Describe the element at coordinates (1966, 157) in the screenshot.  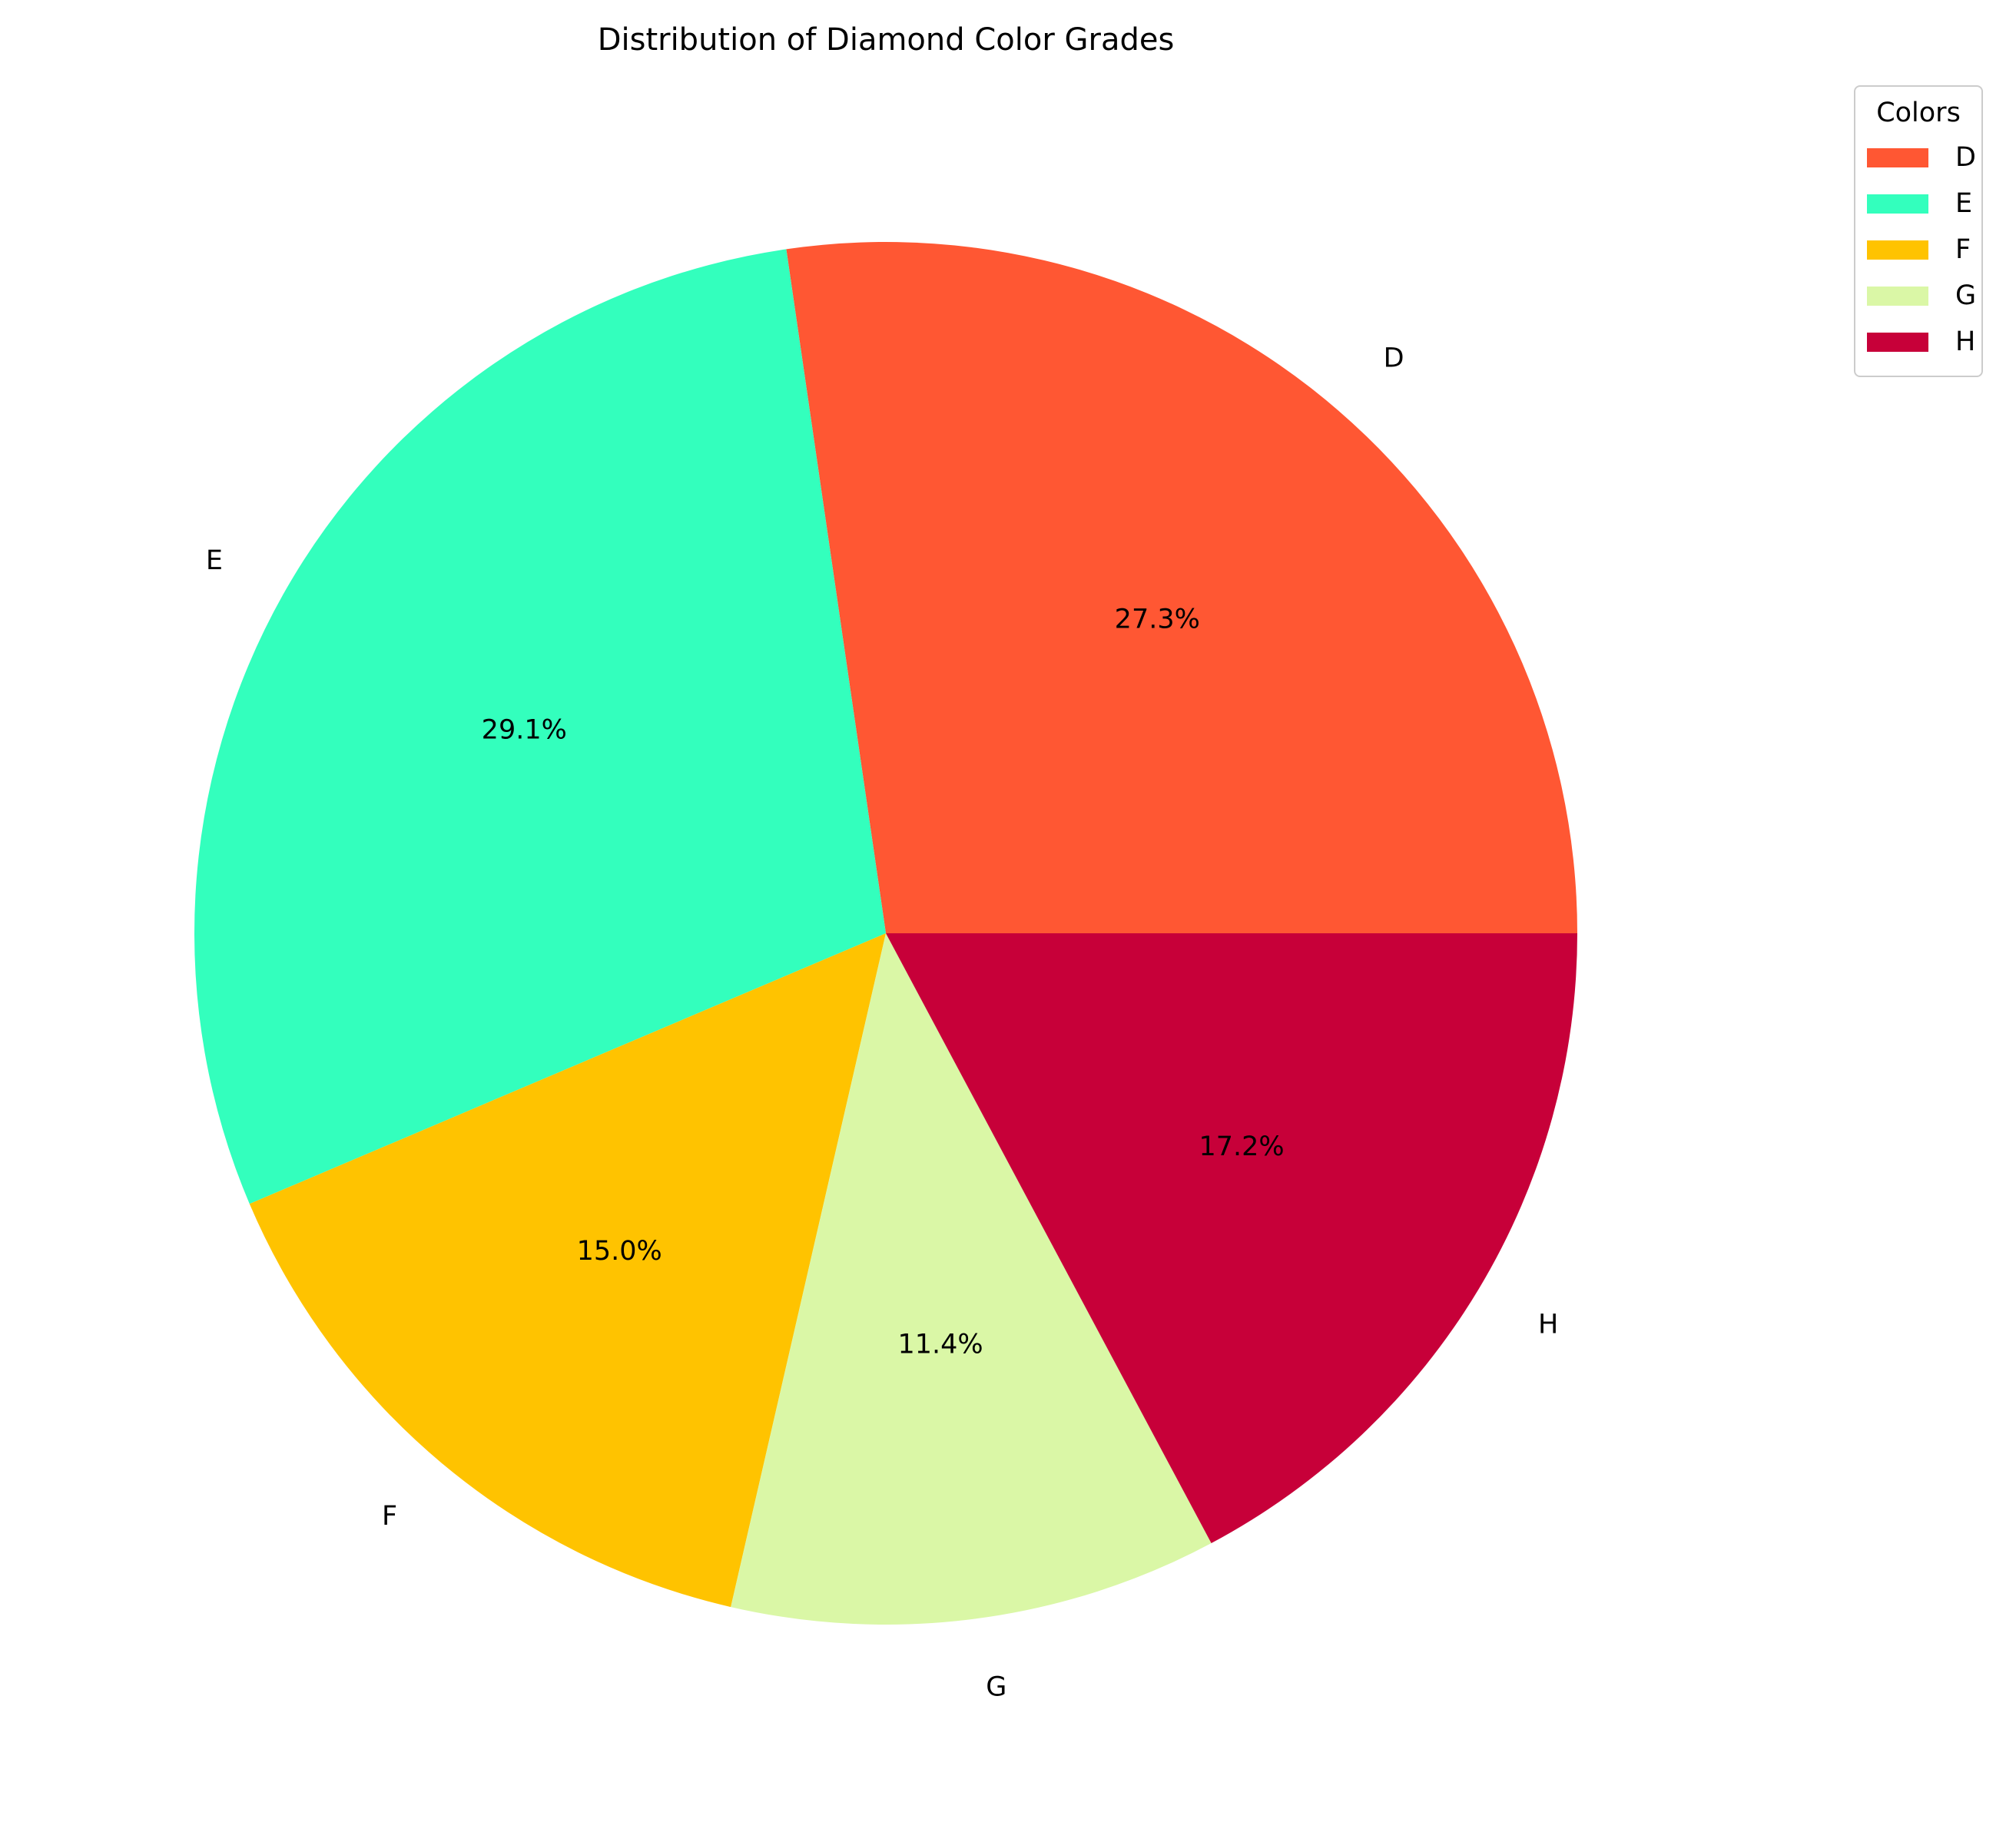
I see `legend-label-d: D` at that location.